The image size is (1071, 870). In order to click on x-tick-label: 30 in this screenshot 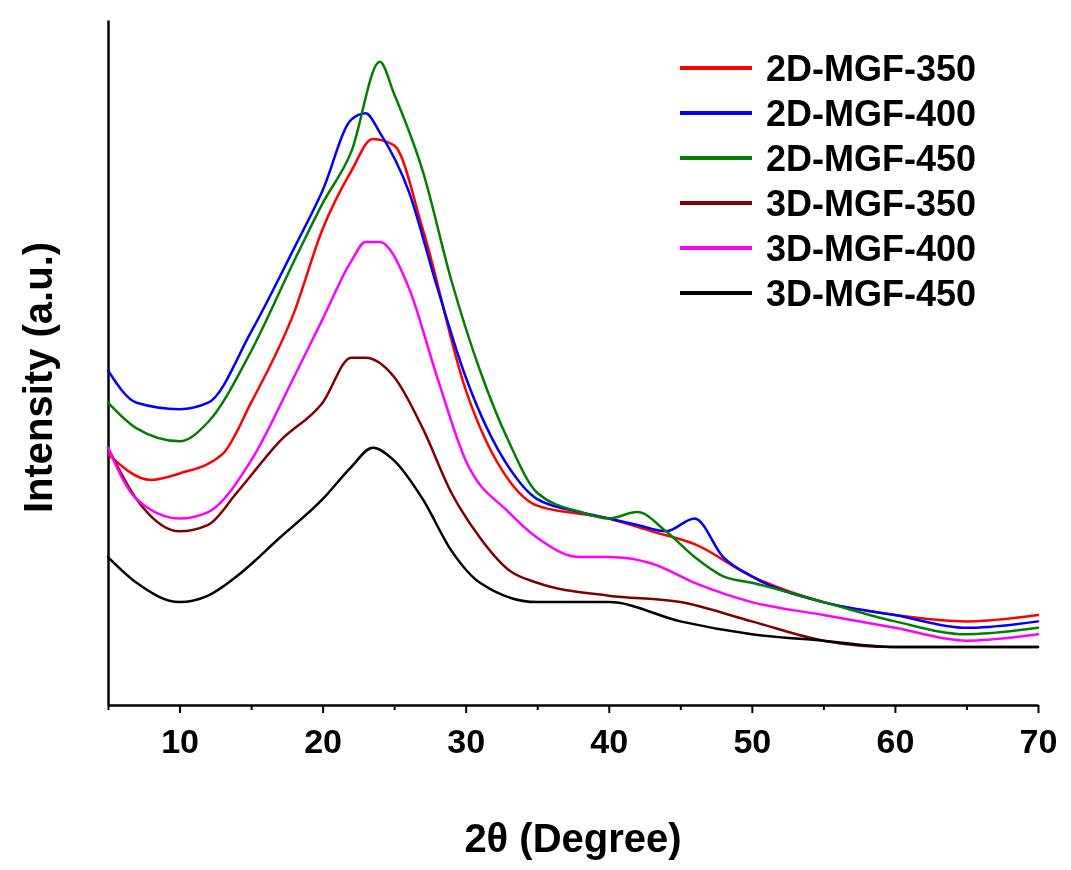, I will do `click(466, 741)`.